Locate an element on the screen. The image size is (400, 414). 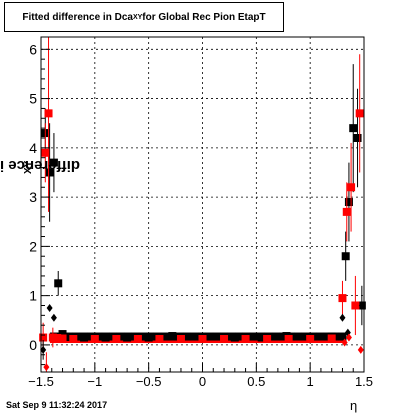
x-tick-label: 0 is located at coordinates (202, 381).